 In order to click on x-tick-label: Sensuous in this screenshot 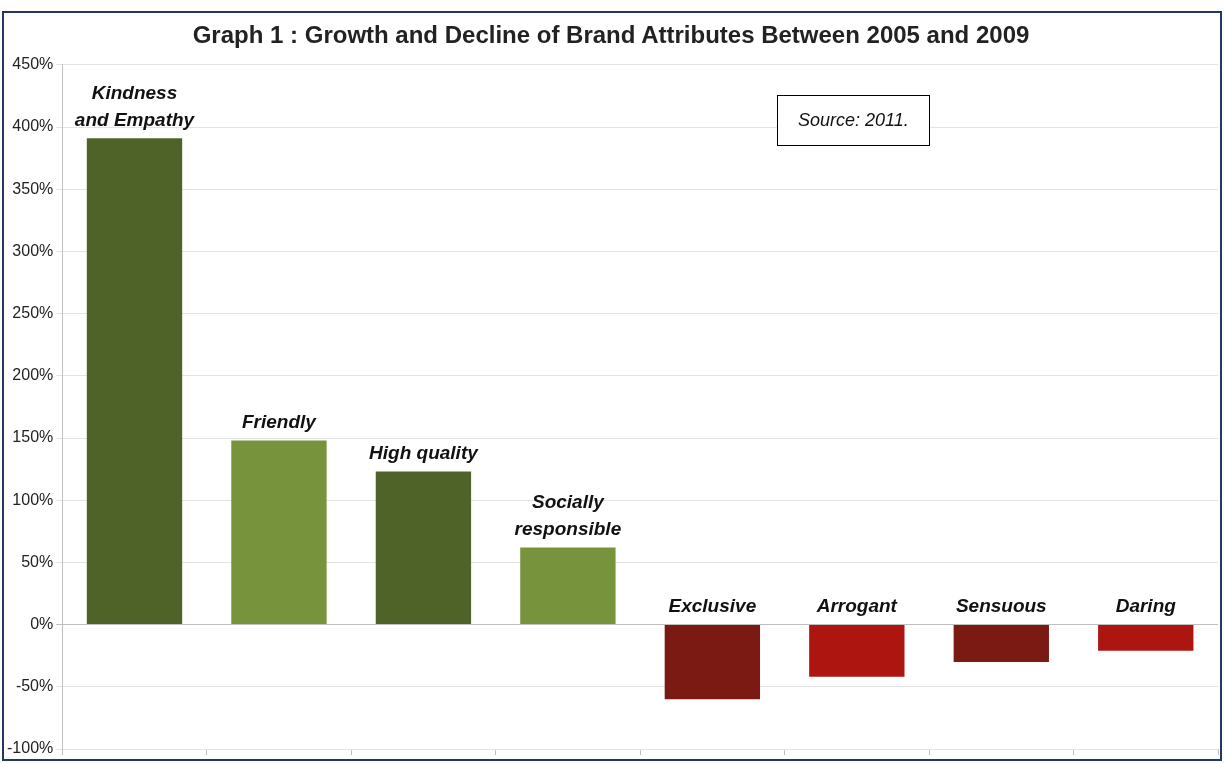, I will do `click(1001, 606)`.